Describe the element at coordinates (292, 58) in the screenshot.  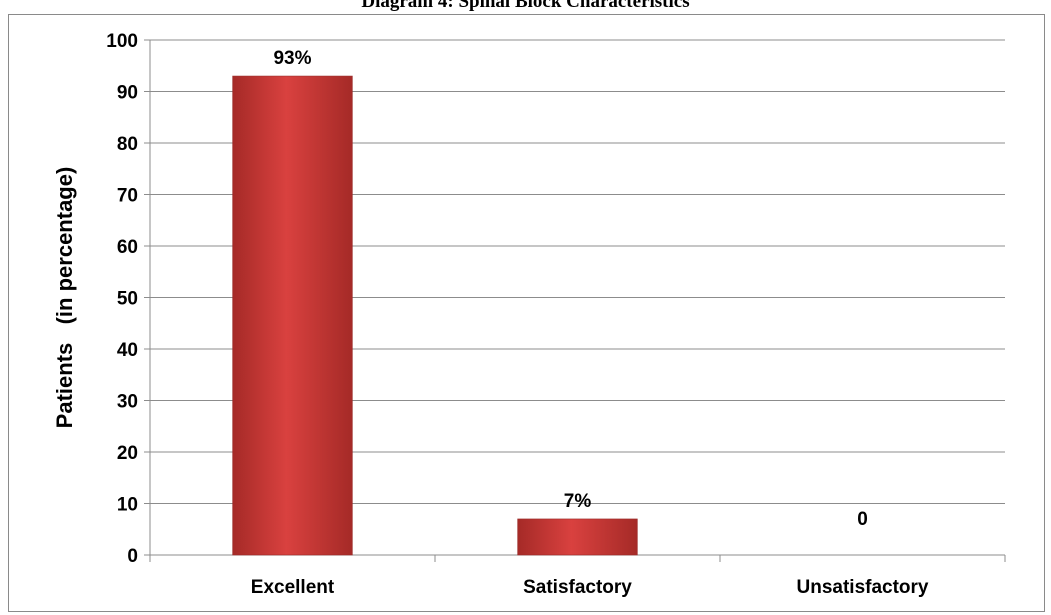
I see `data-label: 93%` at that location.